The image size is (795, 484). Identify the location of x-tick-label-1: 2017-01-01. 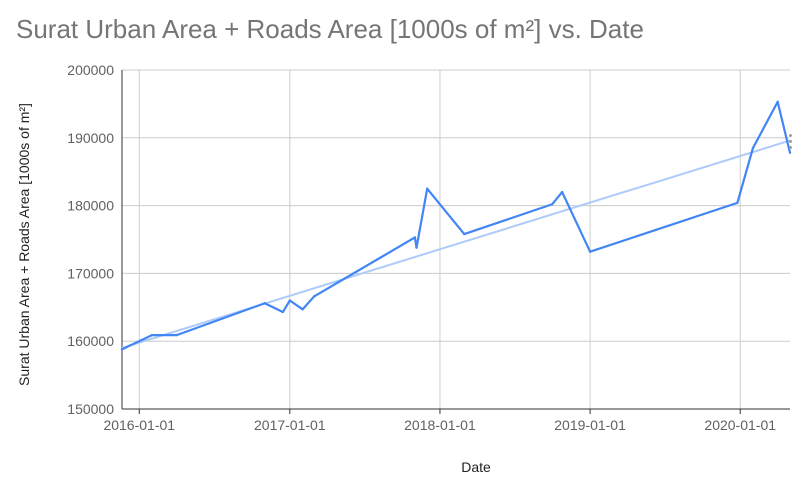
(290, 425).